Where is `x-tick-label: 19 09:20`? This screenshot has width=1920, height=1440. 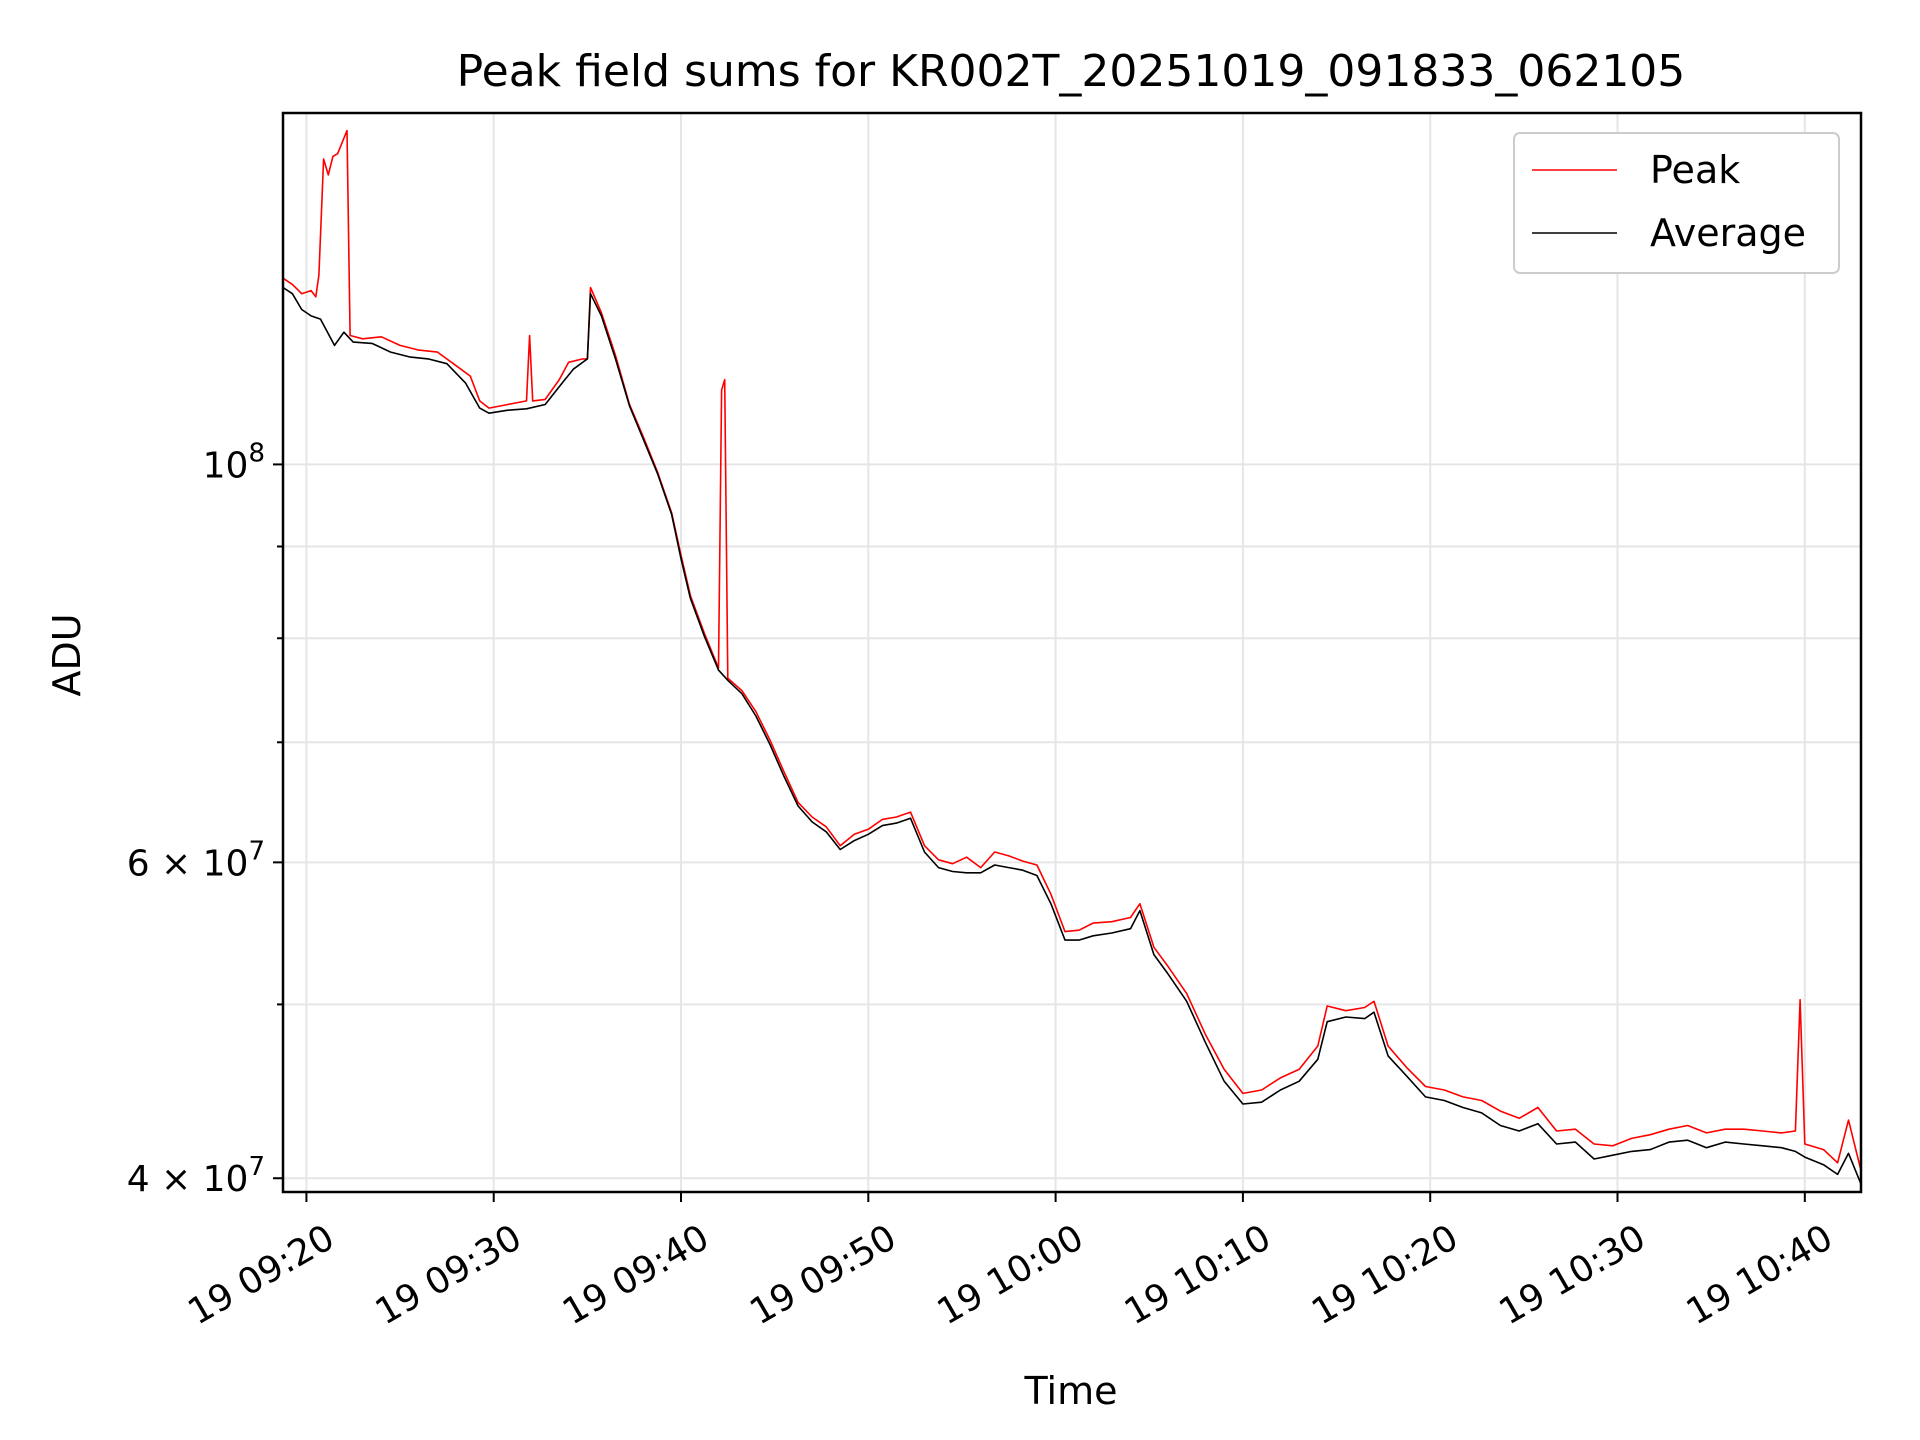
x-tick-label: 19 09:20 is located at coordinates (261, 1275).